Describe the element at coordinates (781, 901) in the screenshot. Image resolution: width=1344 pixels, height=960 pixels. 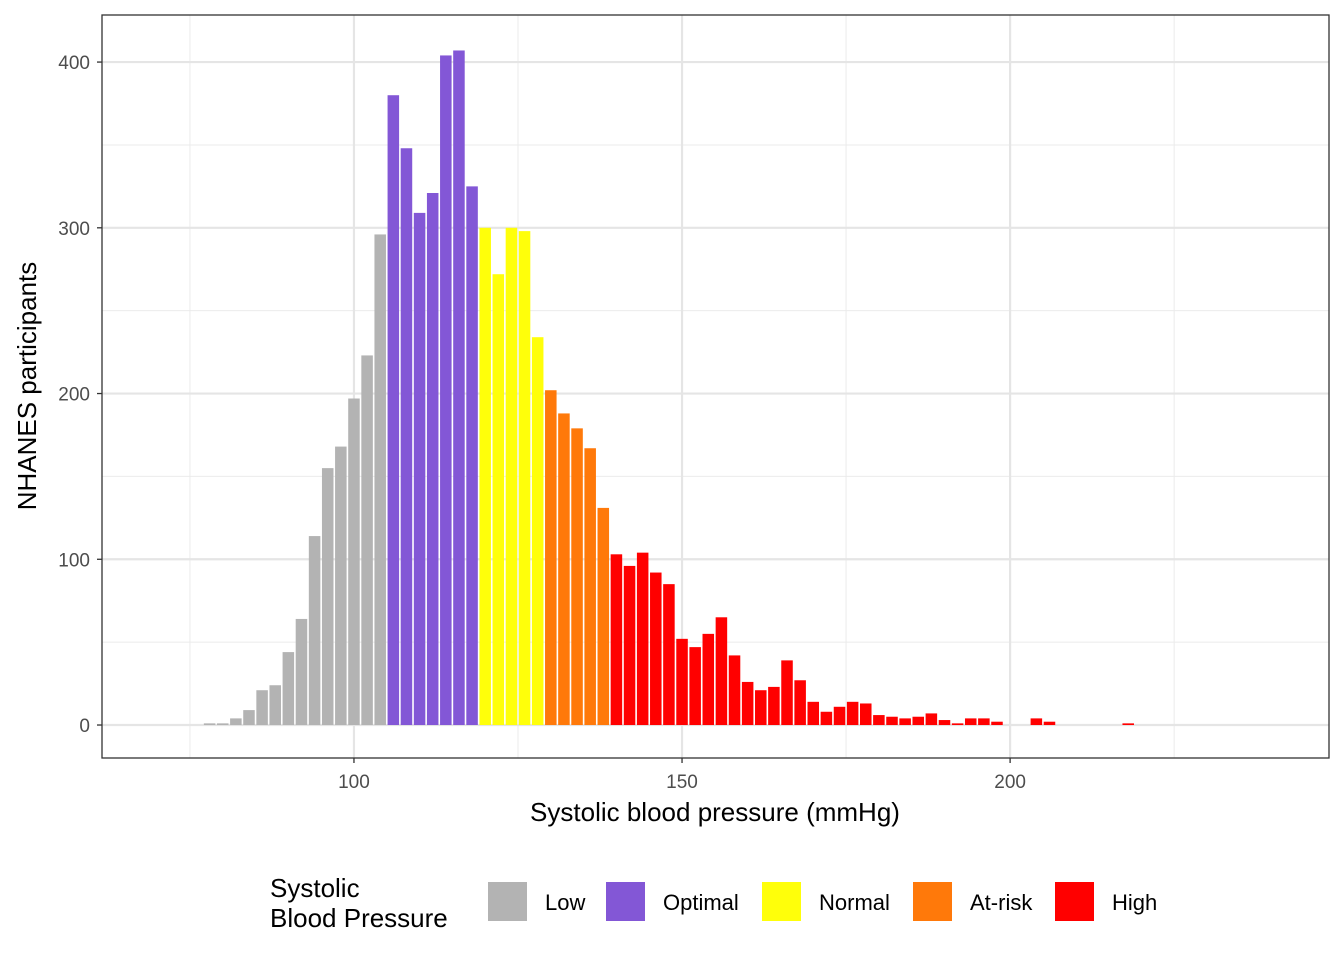
I see `legend-swatch-normal` at that location.